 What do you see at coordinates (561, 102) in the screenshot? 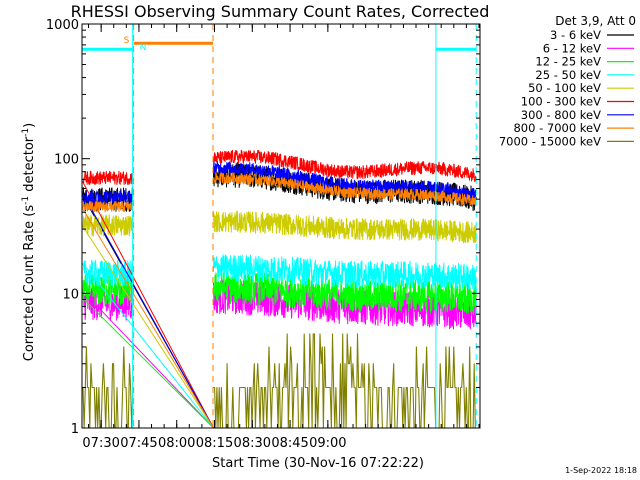
I see `legend-label: 100 - 300 keV` at bounding box center [561, 102].